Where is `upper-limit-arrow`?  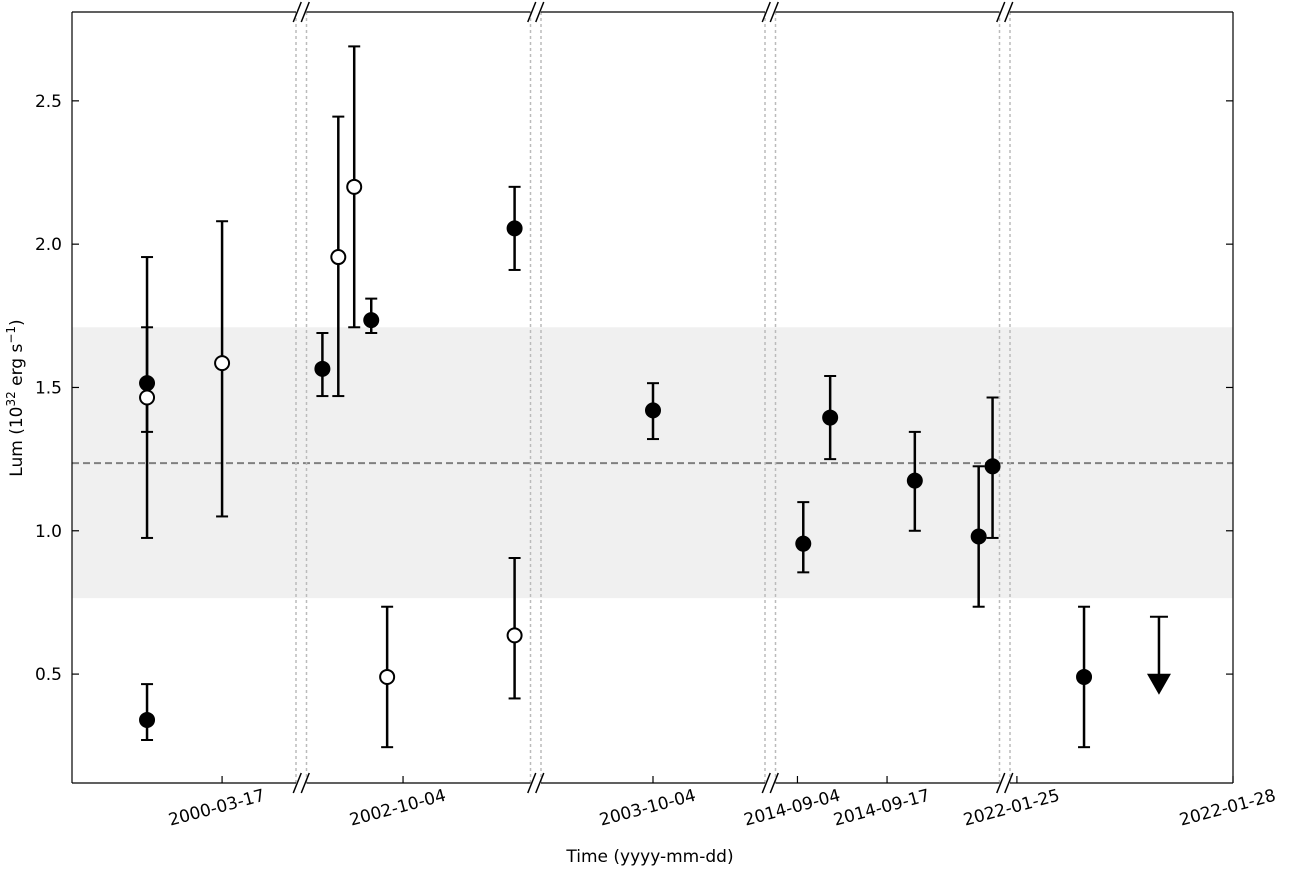
upper-limit-arrow is located at coordinates (1158, 684).